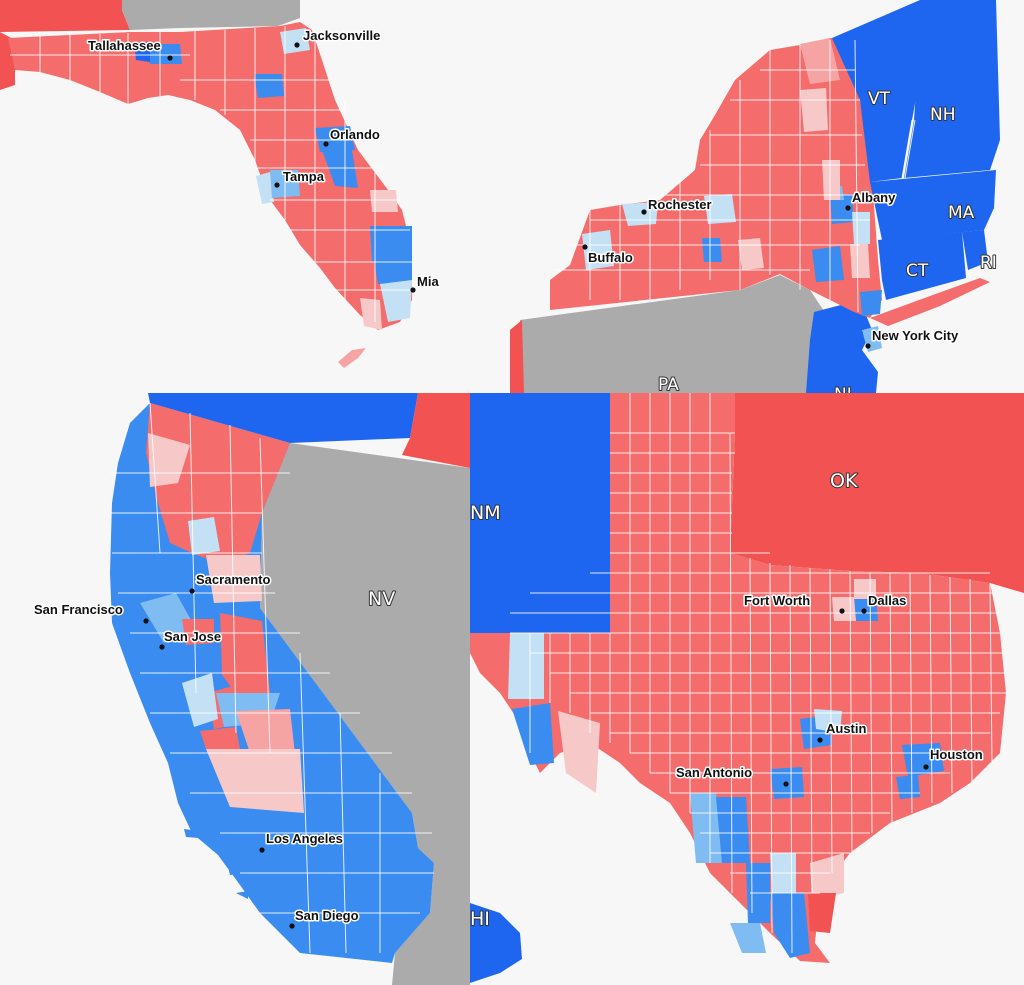 This screenshot has height=985, width=1024. Describe the element at coordinates (365, 714) in the screenshot. I see `nevada-state` at that location.